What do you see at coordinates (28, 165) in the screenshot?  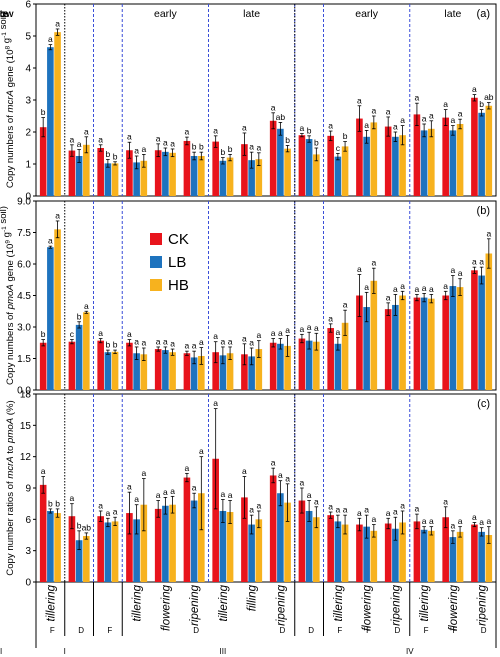 I see `y-tick-label: 1` at bounding box center [28, 165].